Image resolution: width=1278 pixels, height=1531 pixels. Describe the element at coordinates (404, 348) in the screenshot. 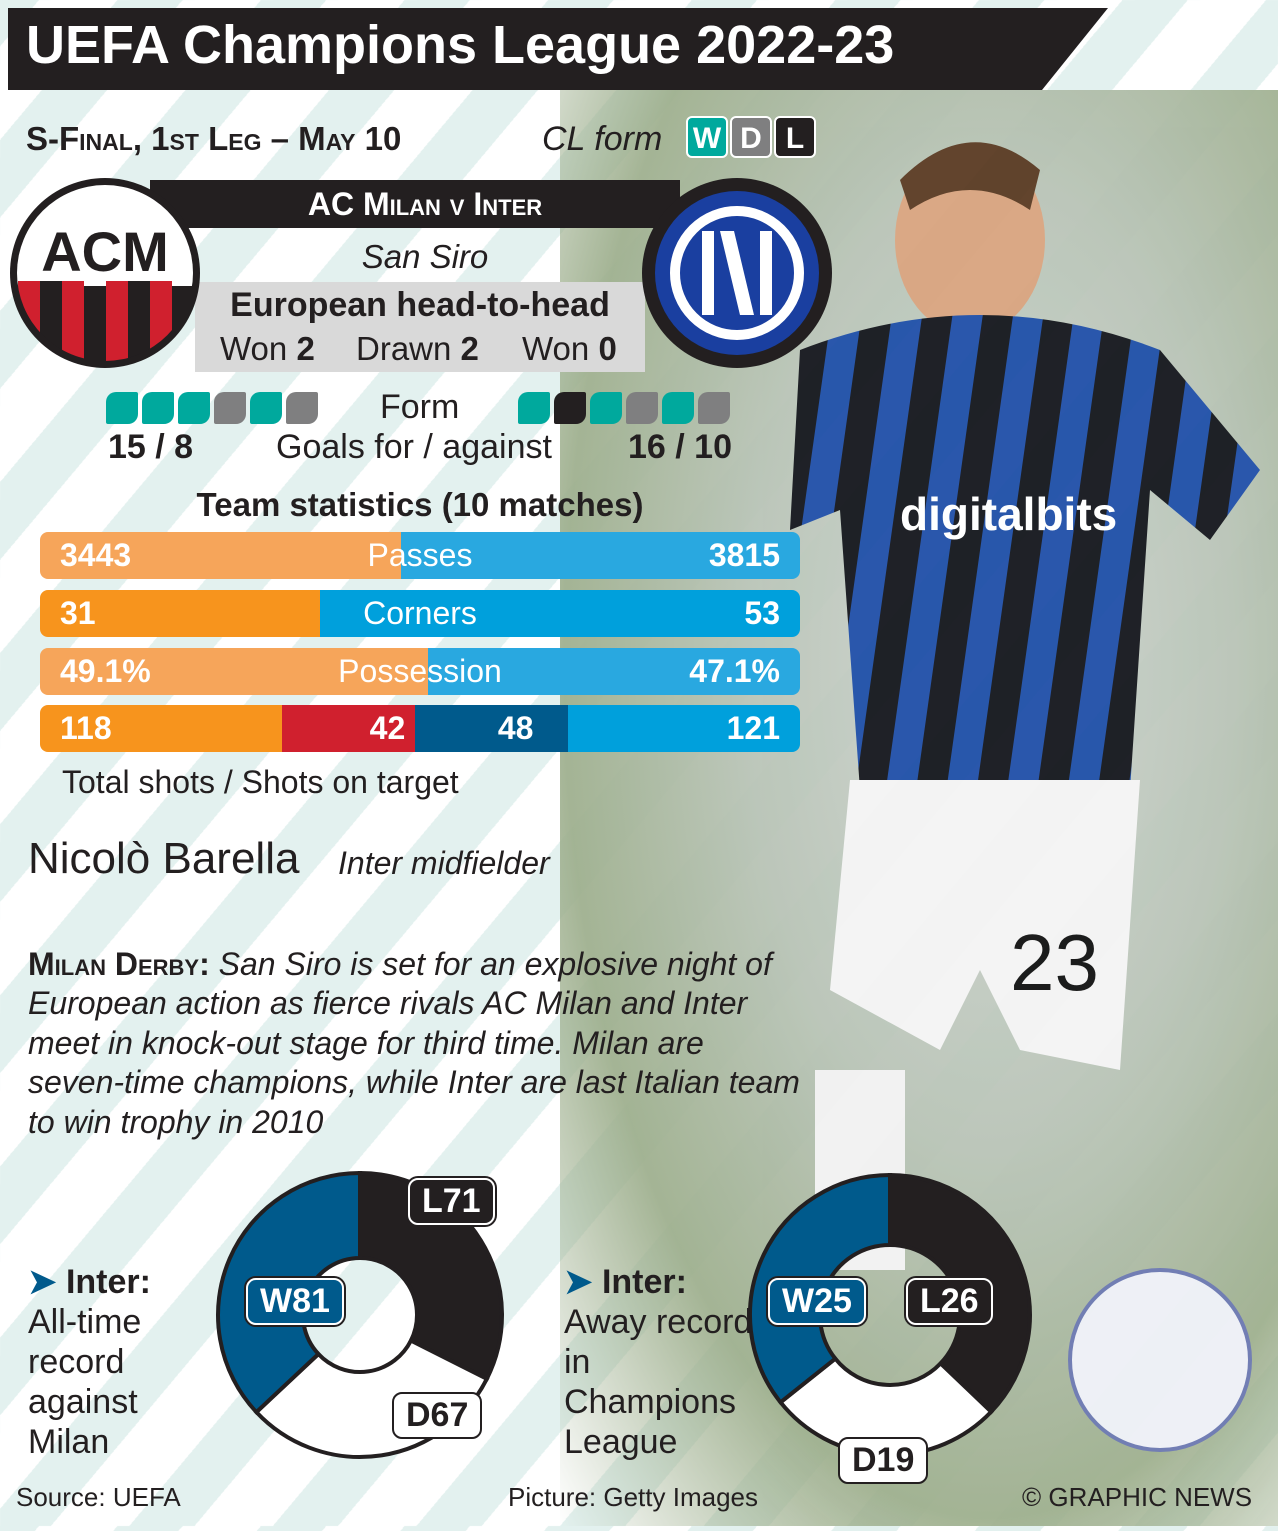

I see `h2h-label: Drawn` at that location.